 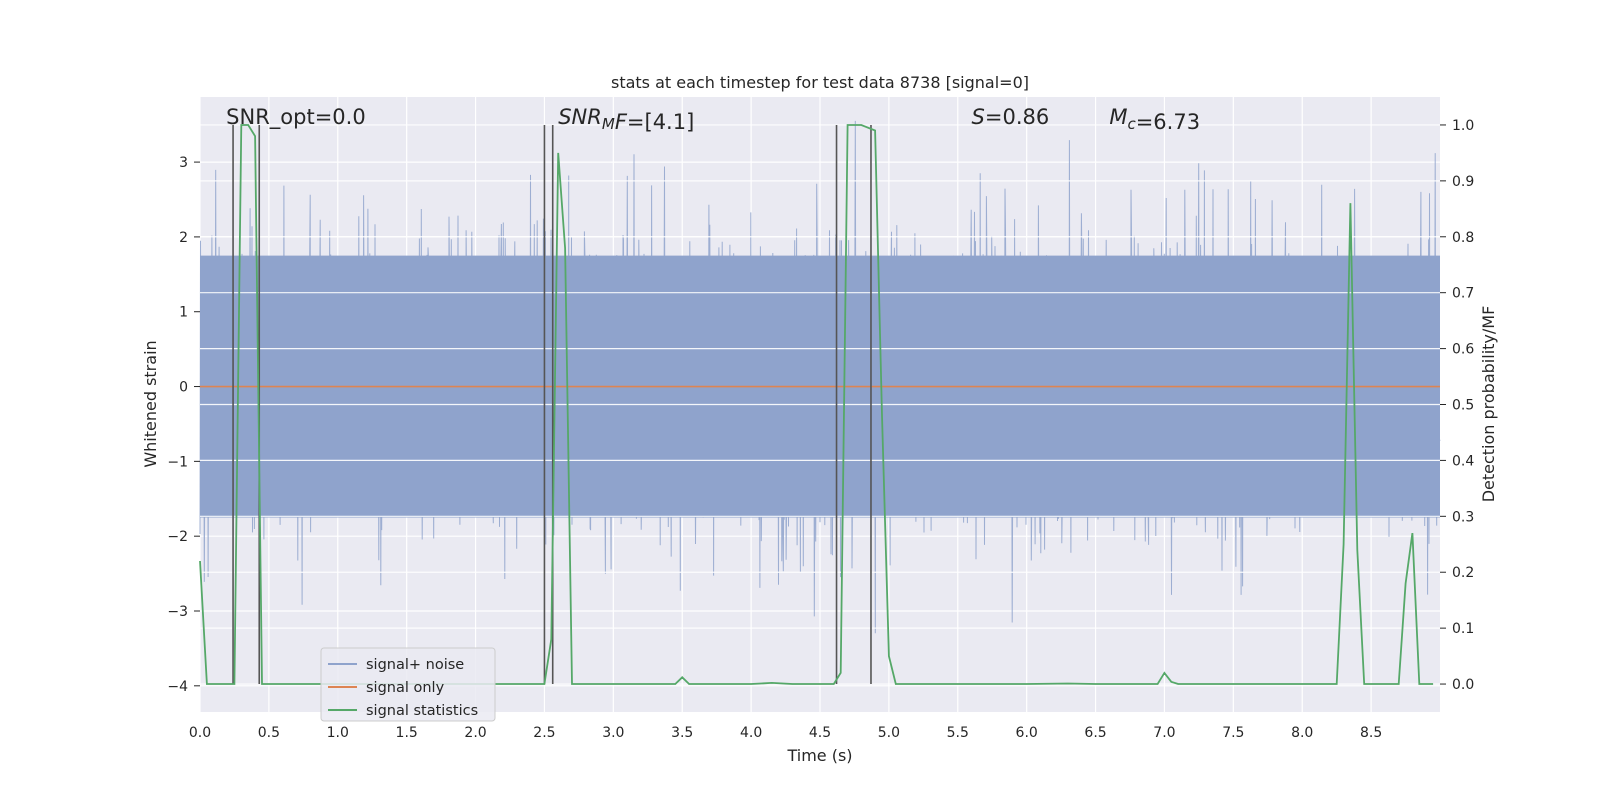 I want to click on legend-label: signal+ noise, so click(x=415, y=665).